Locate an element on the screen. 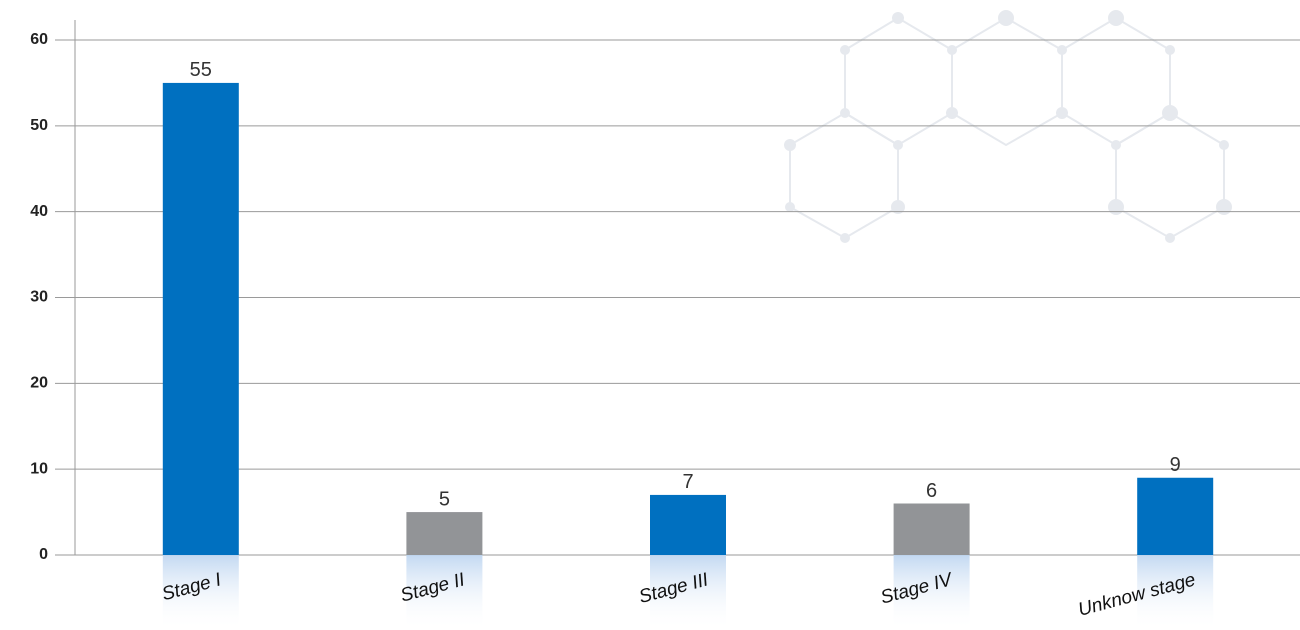 This screenshot has width=1300, height=630. value-label: 5 is located at coordinates (444, 499).